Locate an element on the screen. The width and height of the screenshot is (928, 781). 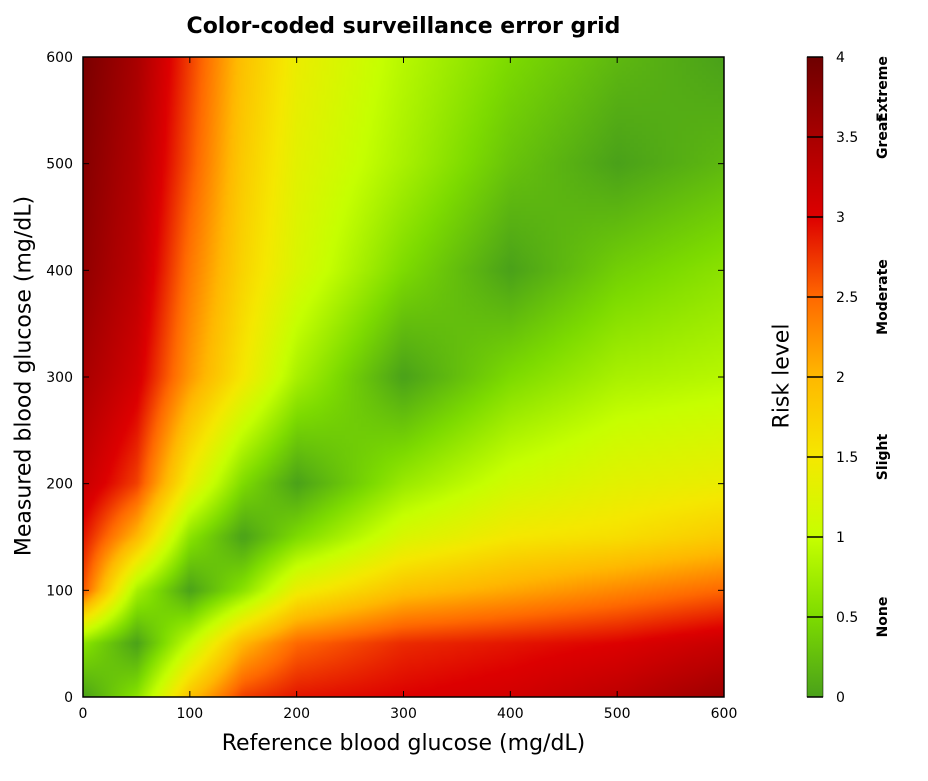
y-tick-label: 300 is located at coordinates (59, 378).